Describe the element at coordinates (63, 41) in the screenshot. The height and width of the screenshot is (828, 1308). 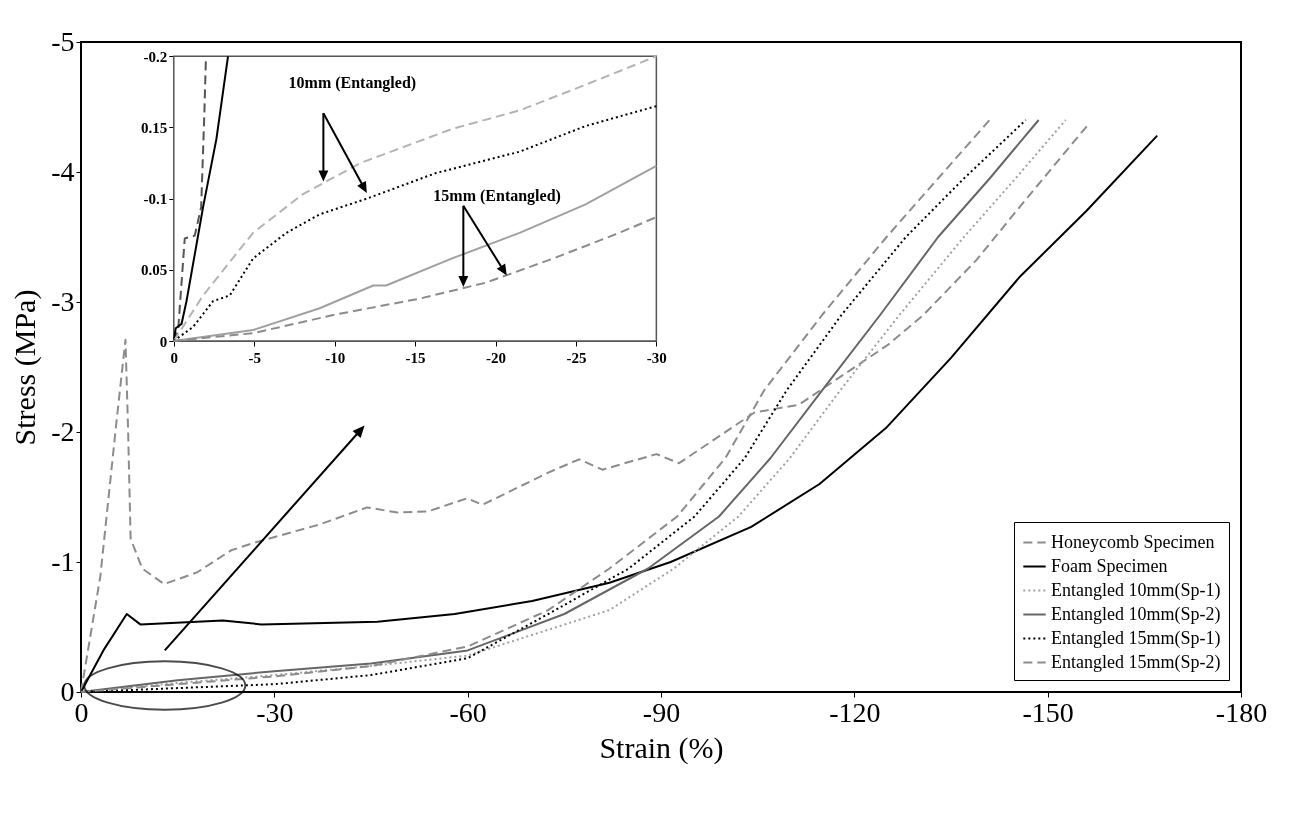
I see `y-tick-label: -5` at that location.